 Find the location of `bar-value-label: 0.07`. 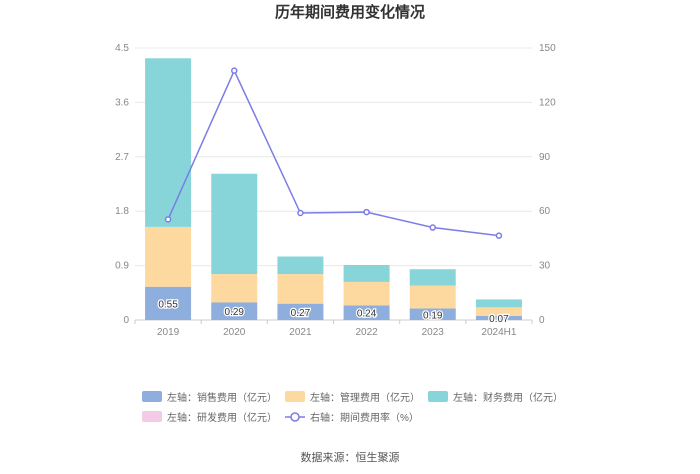

bar-value-label: 0.07 is located at coordinates (499, 319).